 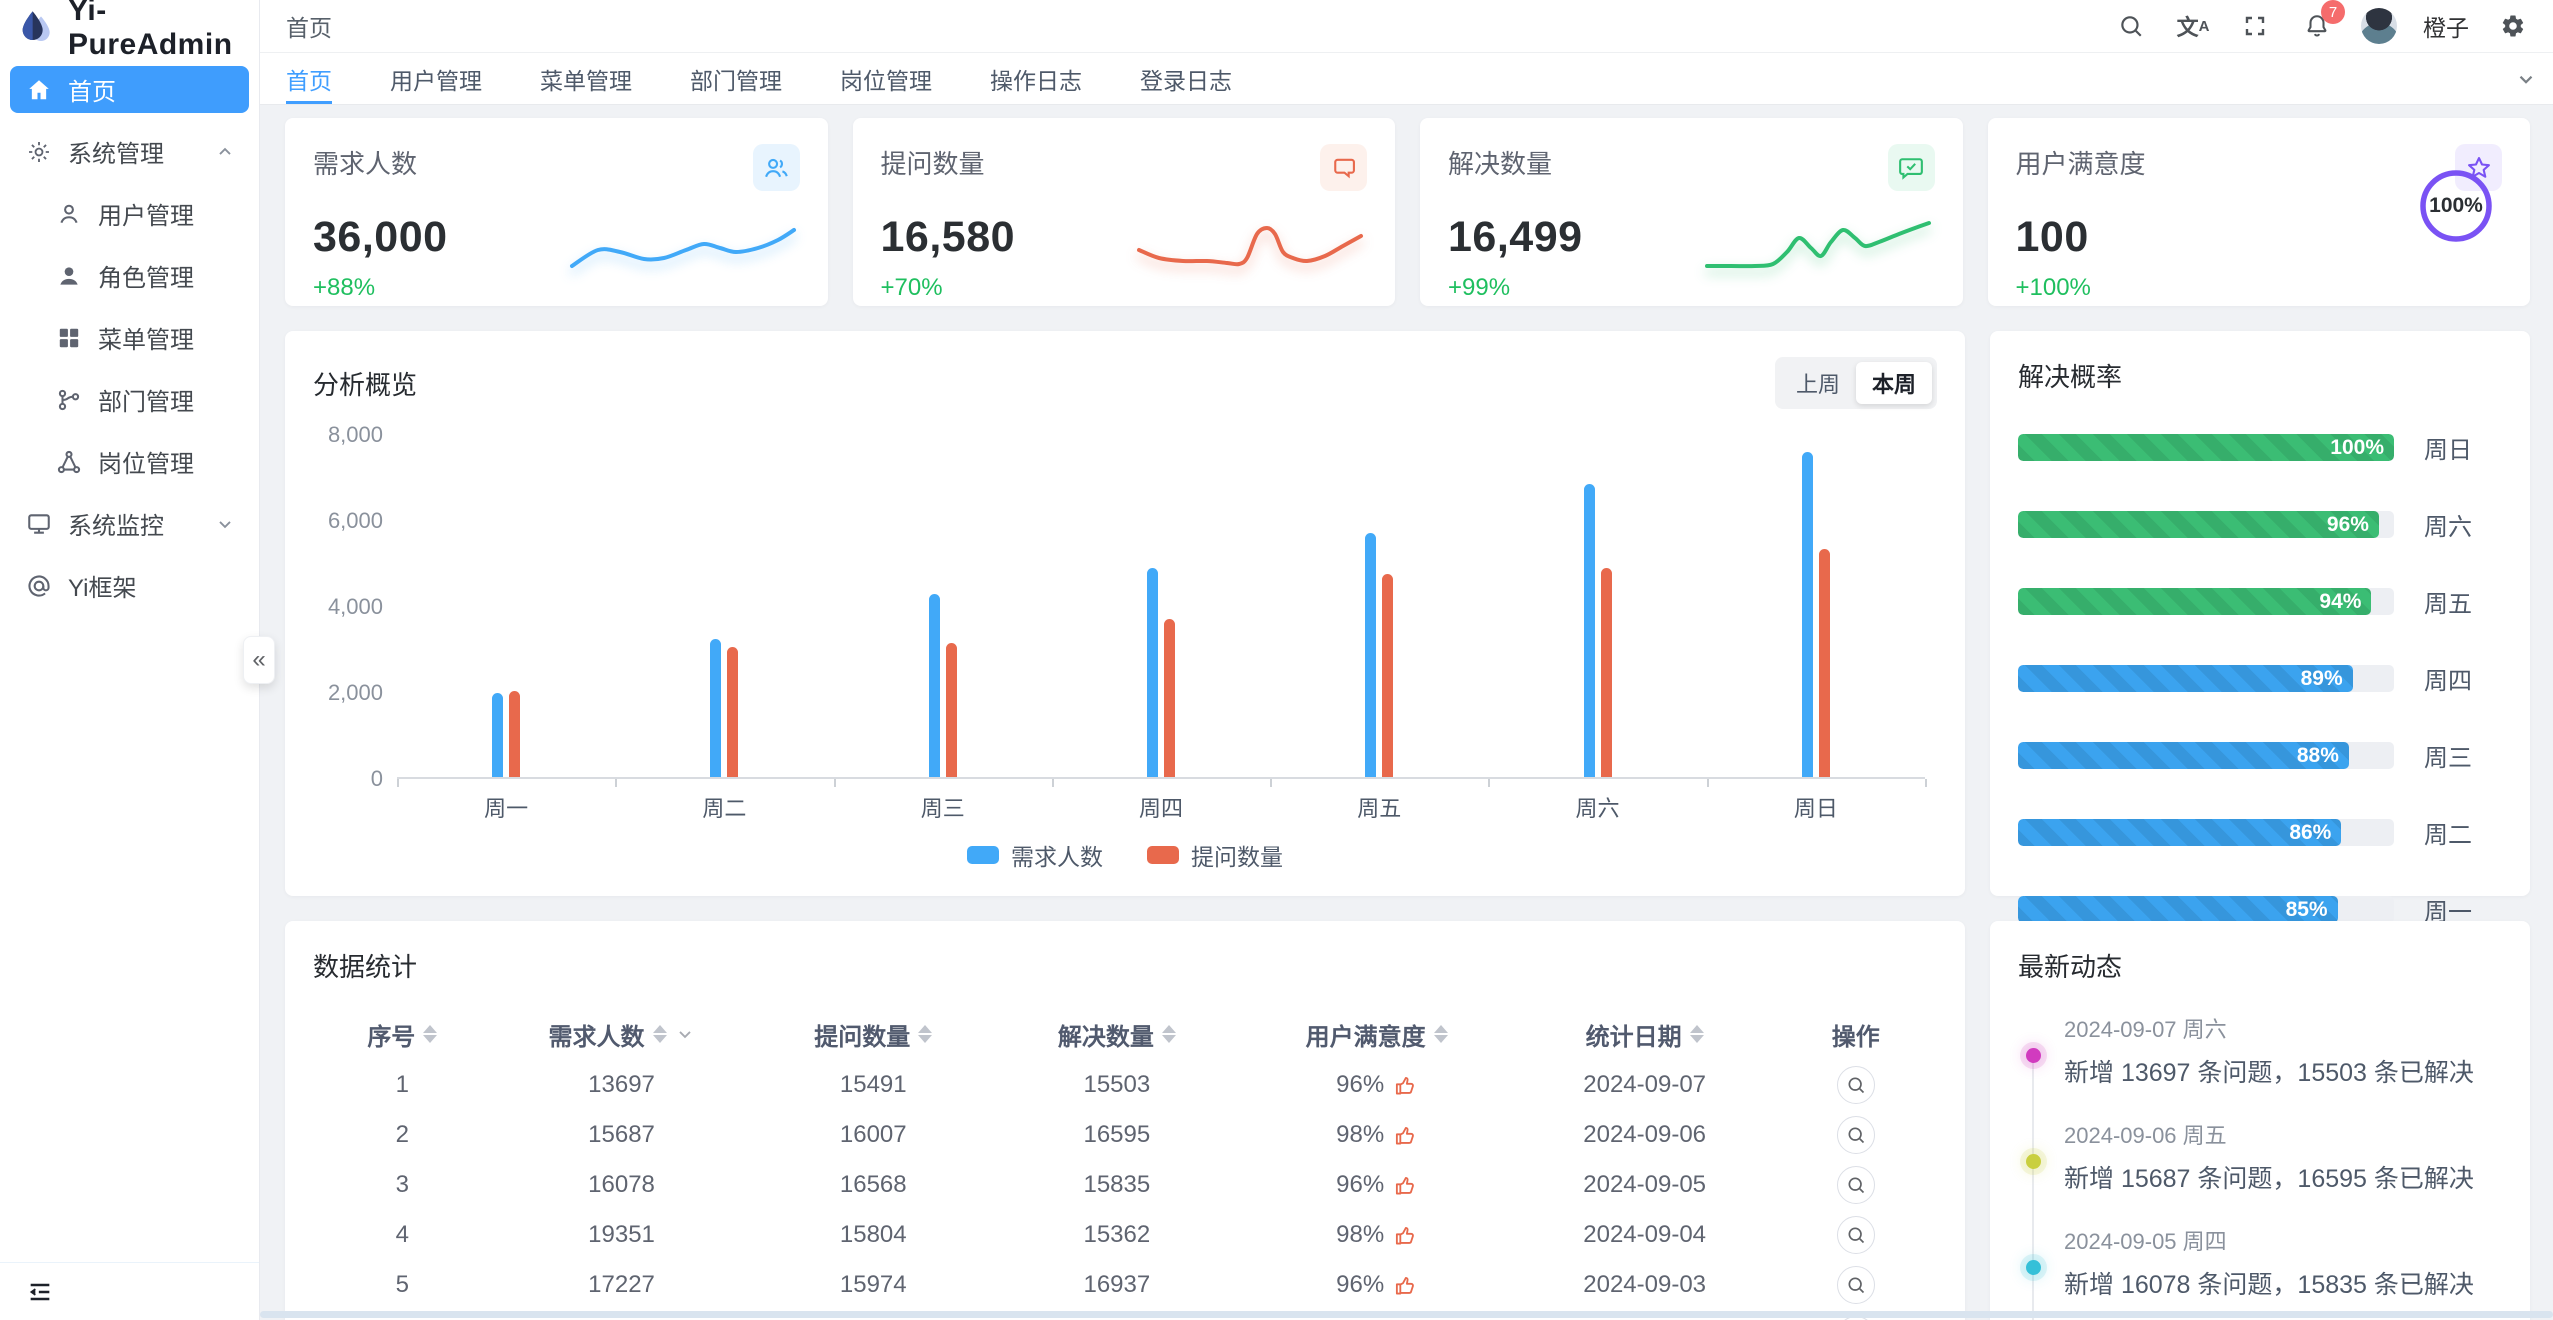 I want to click on sidebar-item-首页: 首页, so click(x=129, y=89).